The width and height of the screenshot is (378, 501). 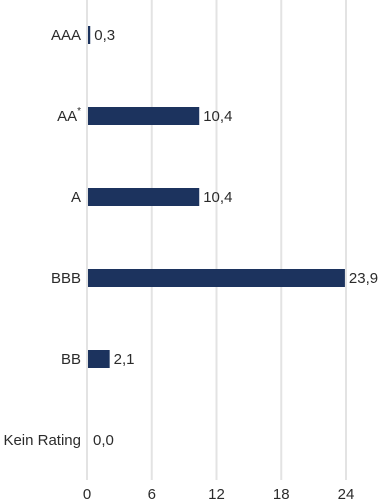 What do you see at coordinates (346, 493) in the screenshot?
I see `x-tick-label-24: 24` at bounding box center [346, 493].